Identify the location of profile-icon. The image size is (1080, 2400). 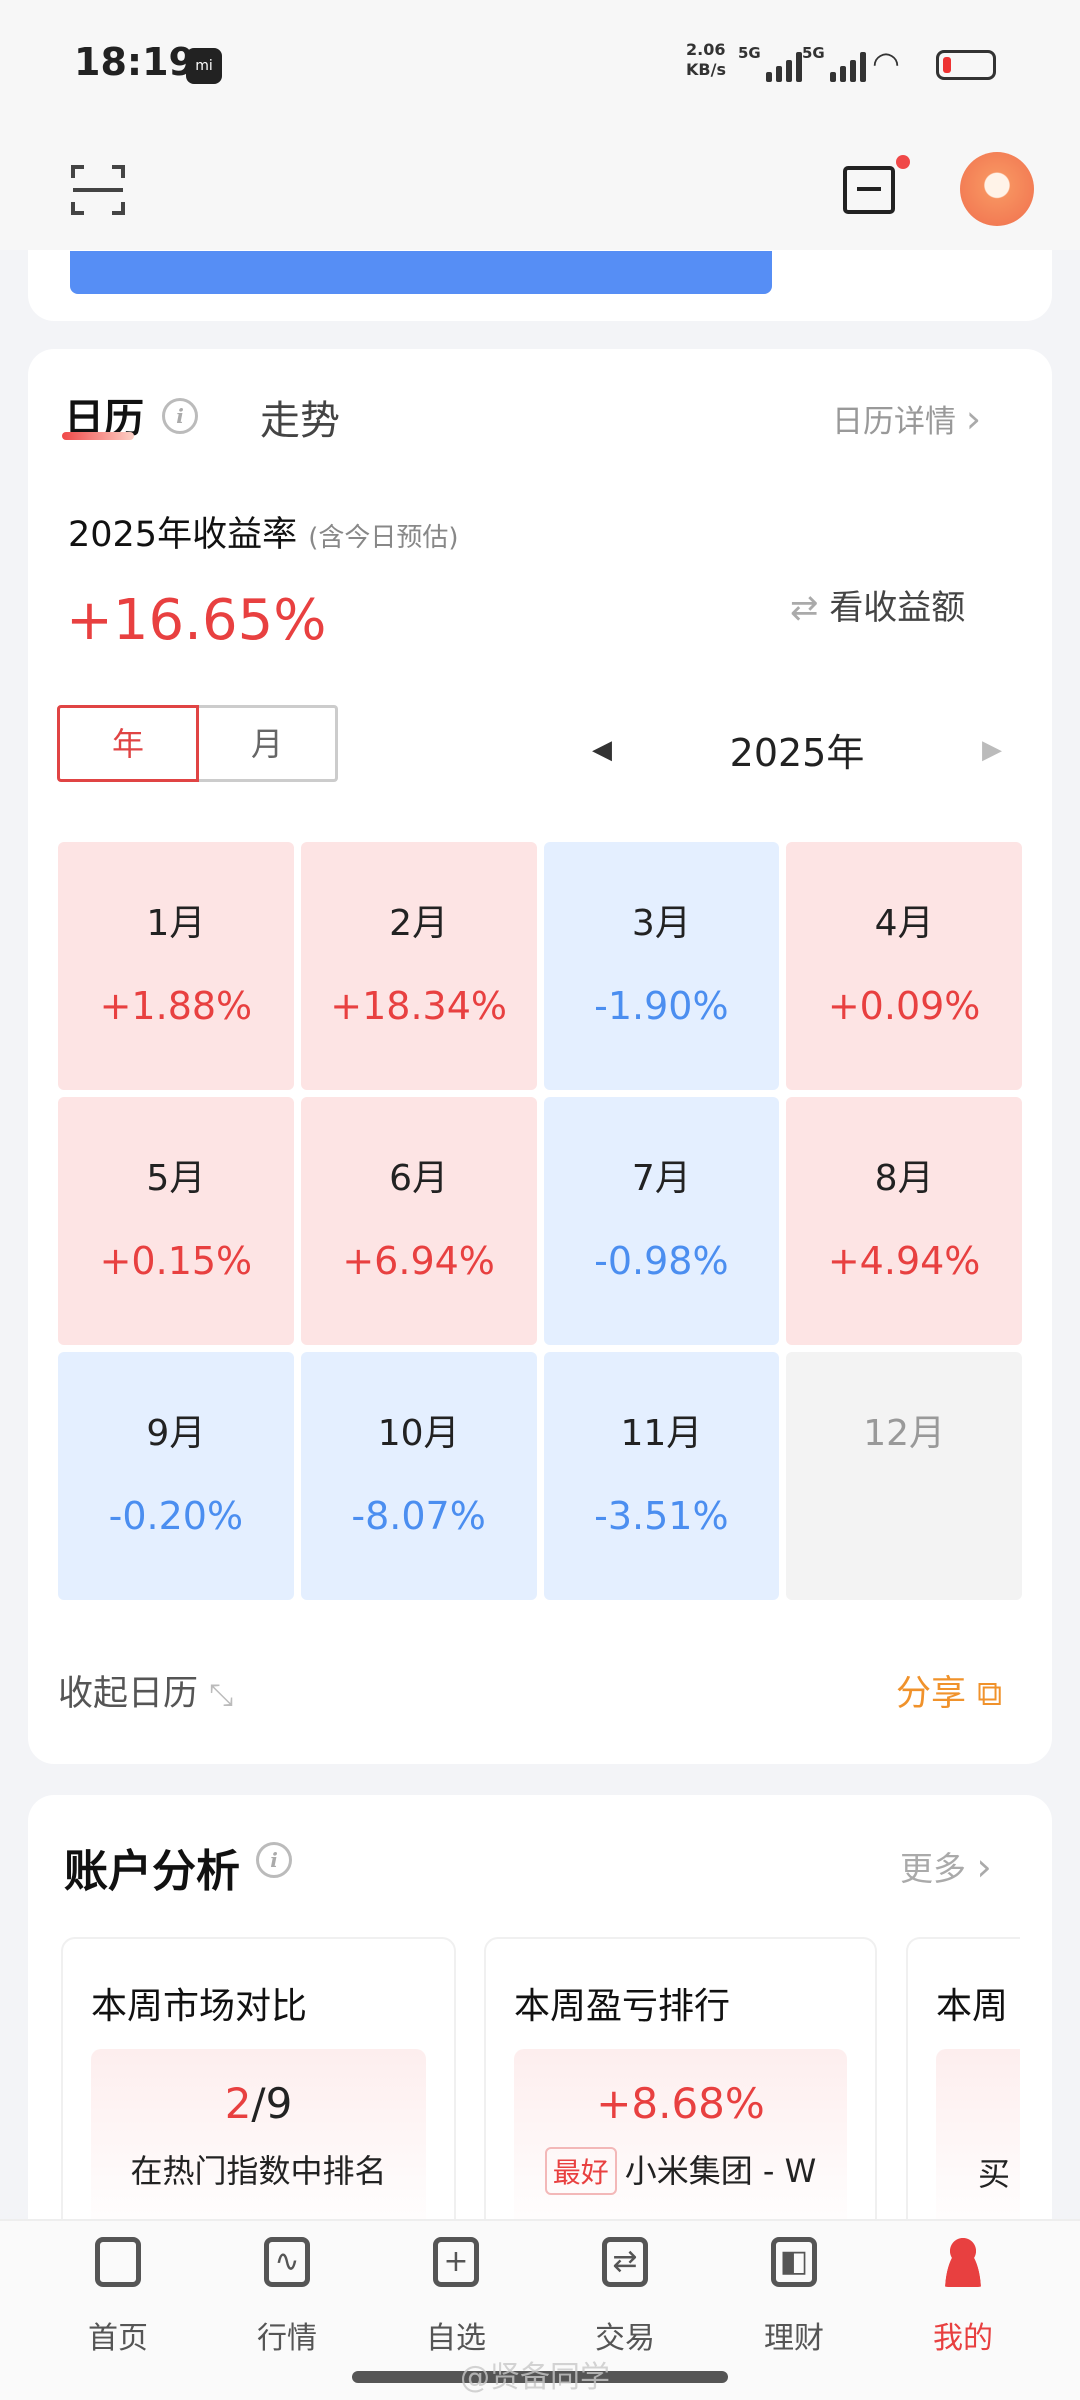
(963, 2262).